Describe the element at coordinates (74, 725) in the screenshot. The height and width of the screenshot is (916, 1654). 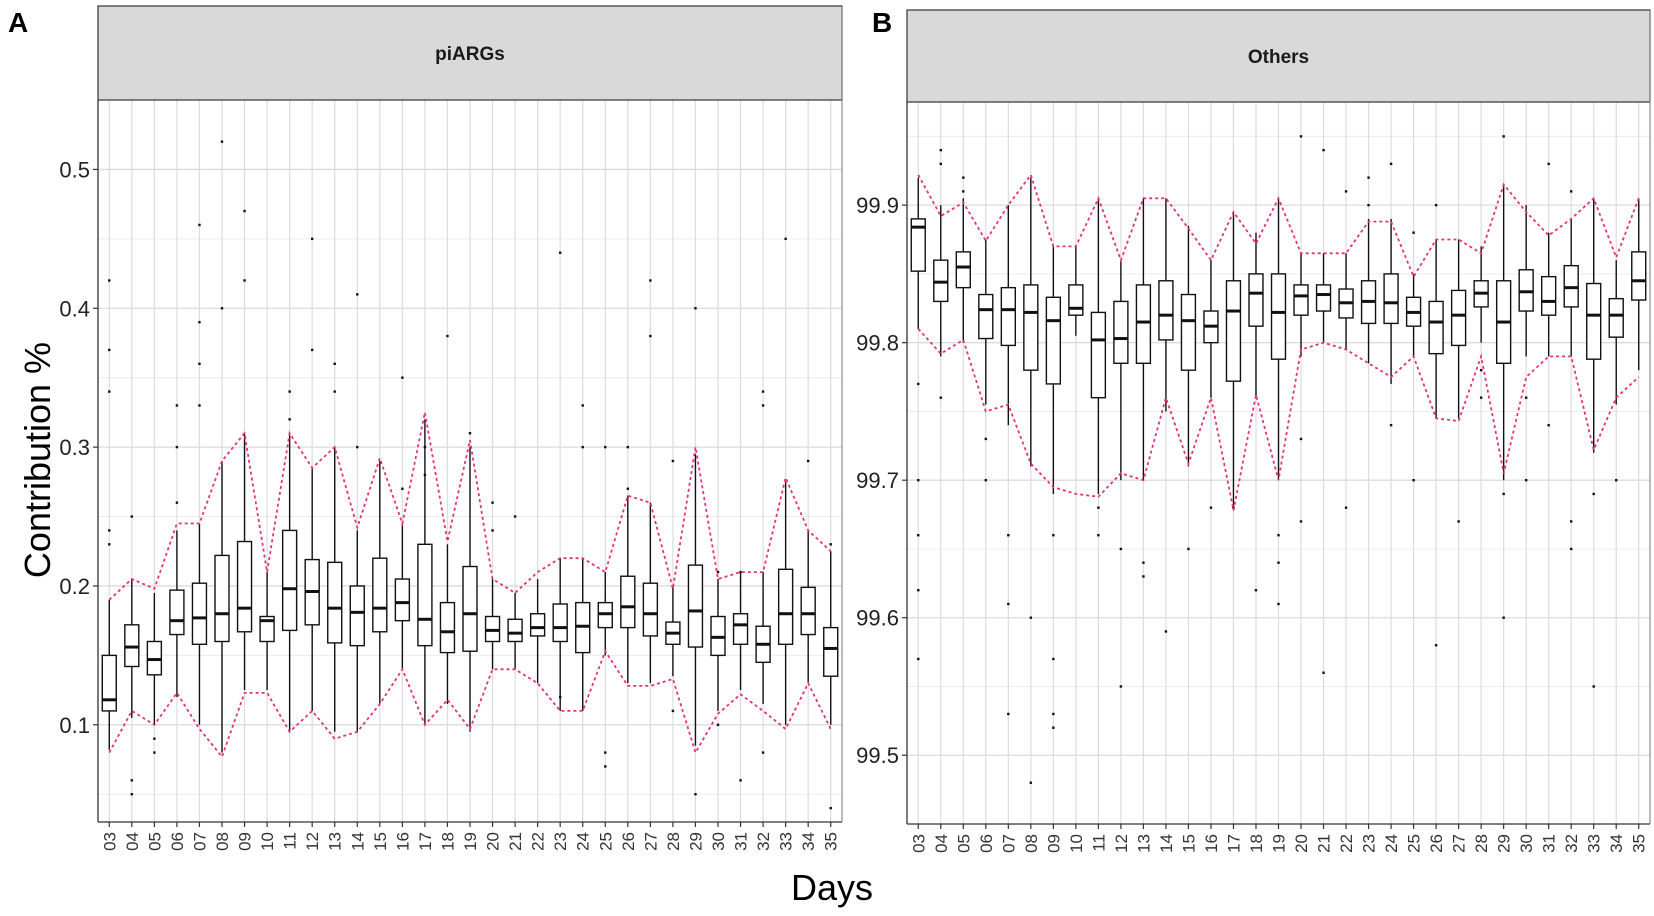
I see `y-tick-label: 0.1` at that location.